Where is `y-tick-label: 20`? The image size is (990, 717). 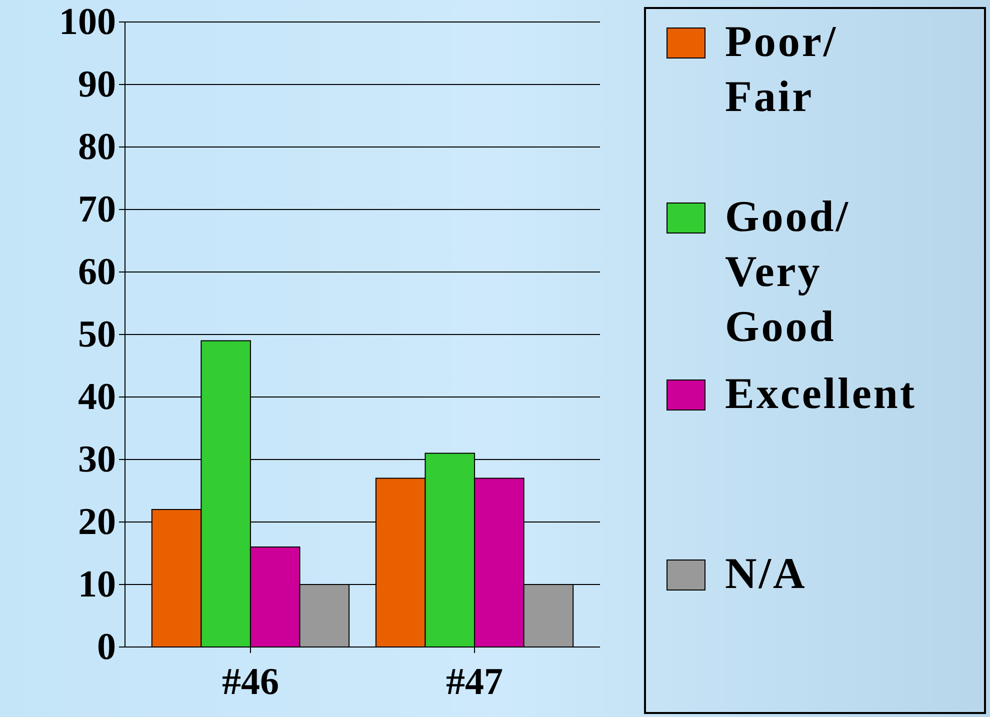 y-tick-label: 20 is located at coordinates (97, 522).